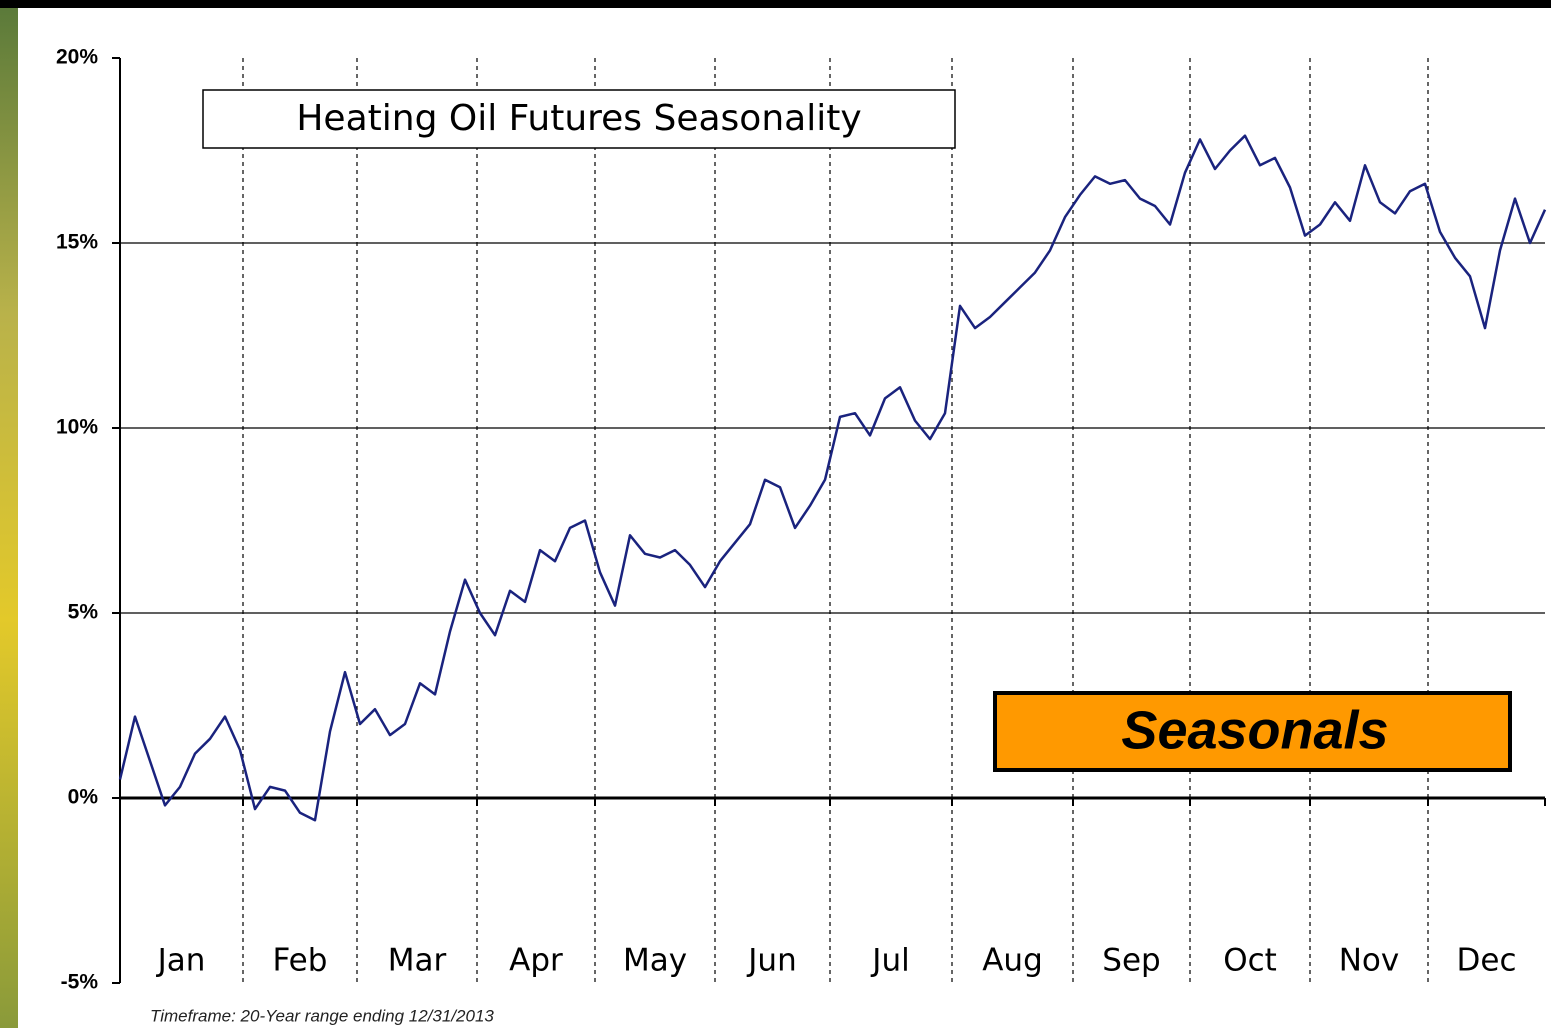 The image size is (1551, 1028). What do you see at coordinates (1369, 961) in the screenshot?
I see `x-tick-label: Nov` at bounding box center [1369, 961].